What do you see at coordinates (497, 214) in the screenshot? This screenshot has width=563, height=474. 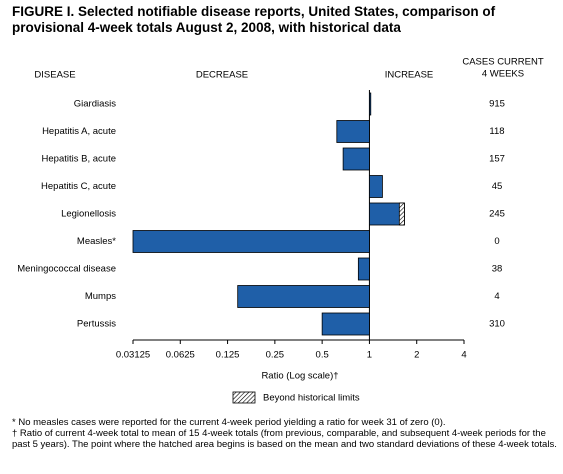 I see `cases-value: 245` at bounding box center [497, 214].